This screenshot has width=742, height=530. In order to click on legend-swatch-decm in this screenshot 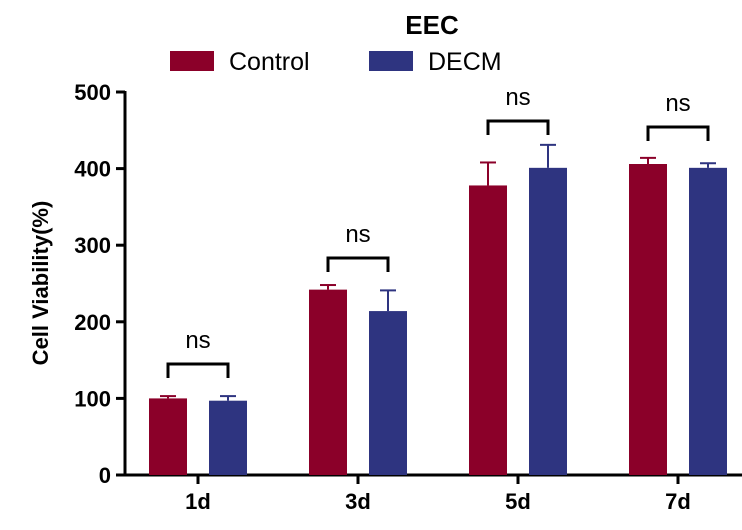, I will do `click(391, 61)`.